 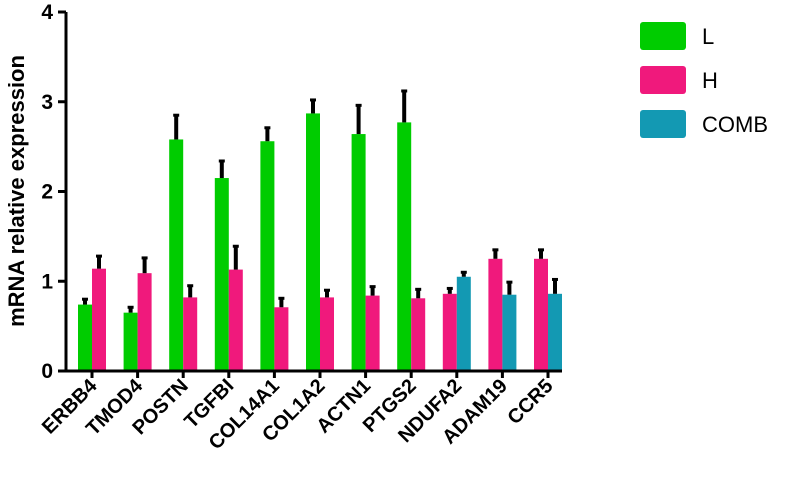 What do you see at coordinates (85, 337) in the screenshot?
I see `bar-l-erbb4` at bounding box center [85, 337].